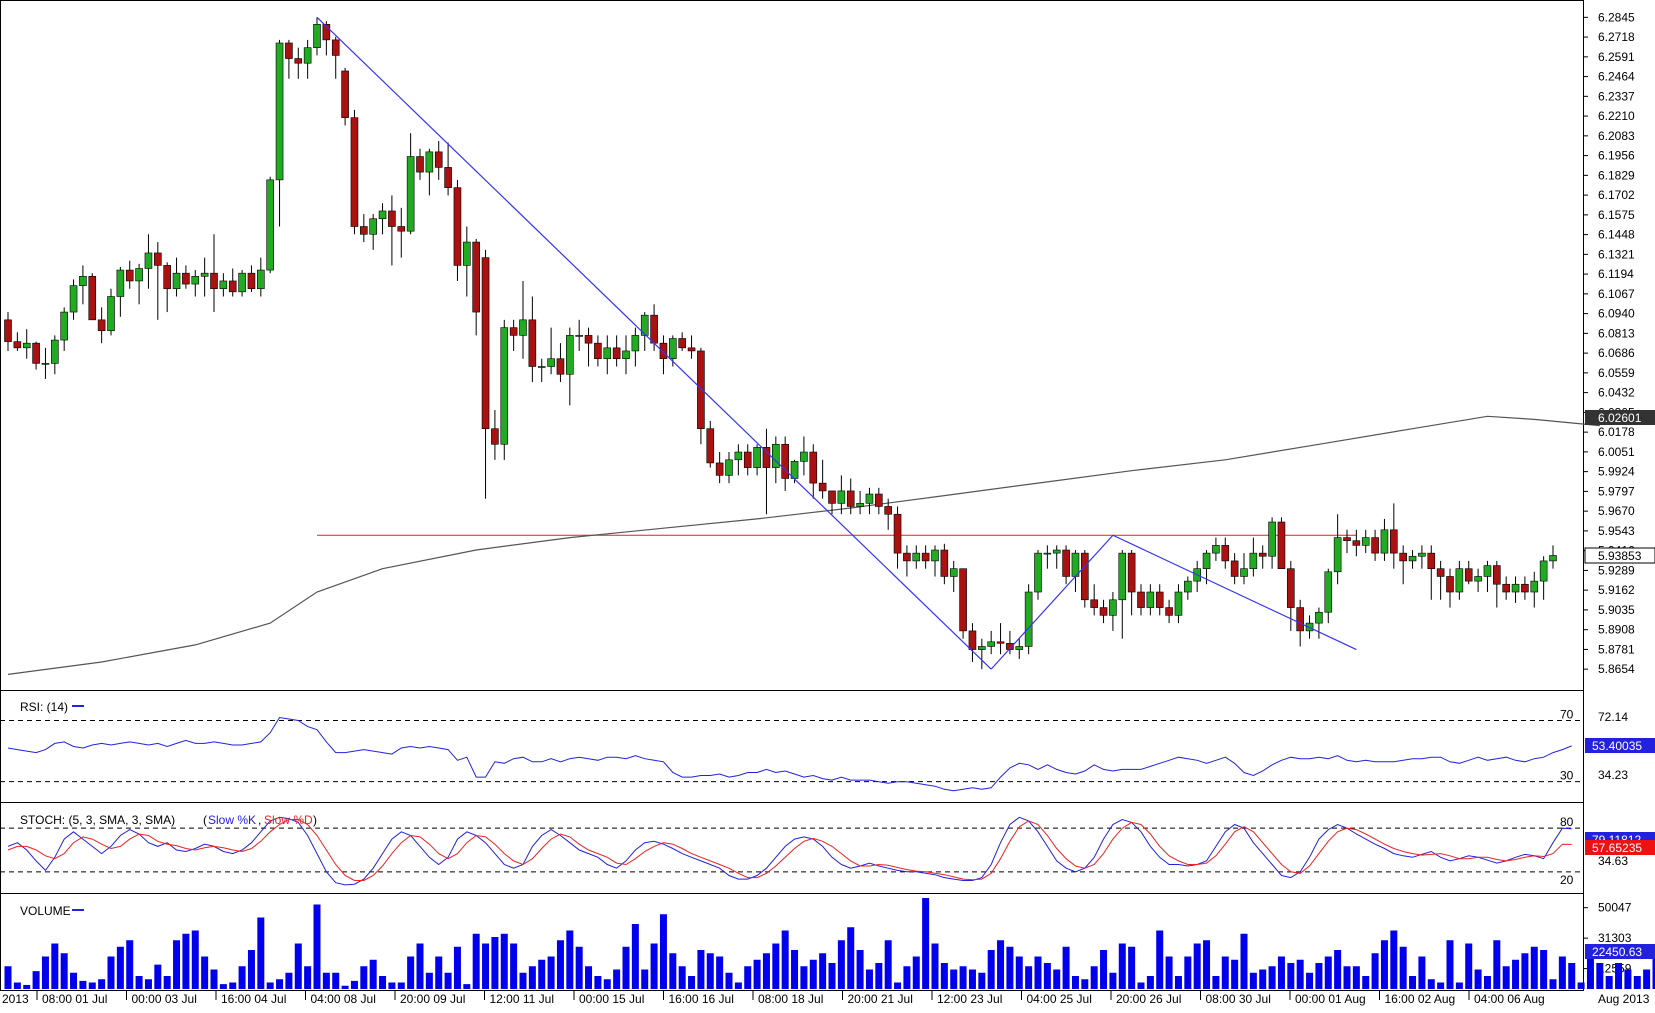  Describe the element at coordinates (1616, 452) in the screenshot. I see `price-tick-label: 6.0051` at that location.